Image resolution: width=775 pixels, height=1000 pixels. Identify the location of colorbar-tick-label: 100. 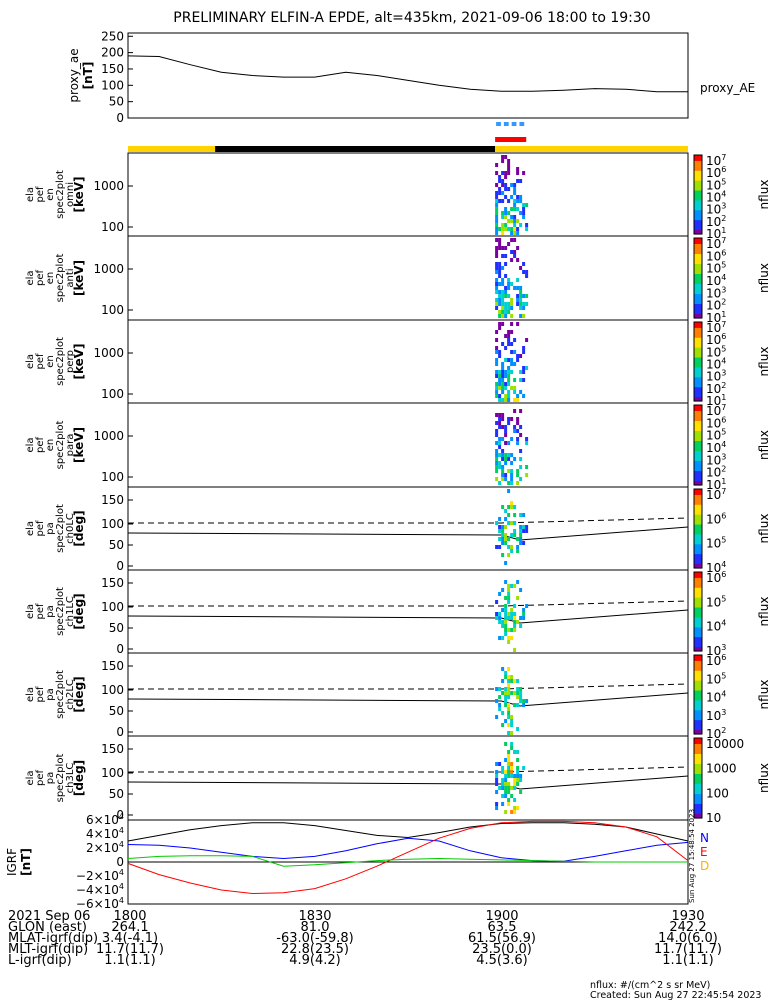
(717, 793).